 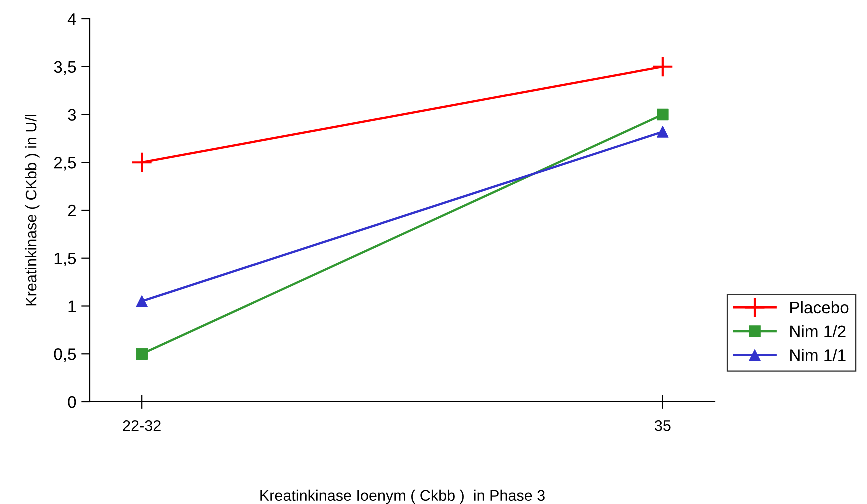 I want to click on y-tick-label: 2,5, so click(x=65, y=164).